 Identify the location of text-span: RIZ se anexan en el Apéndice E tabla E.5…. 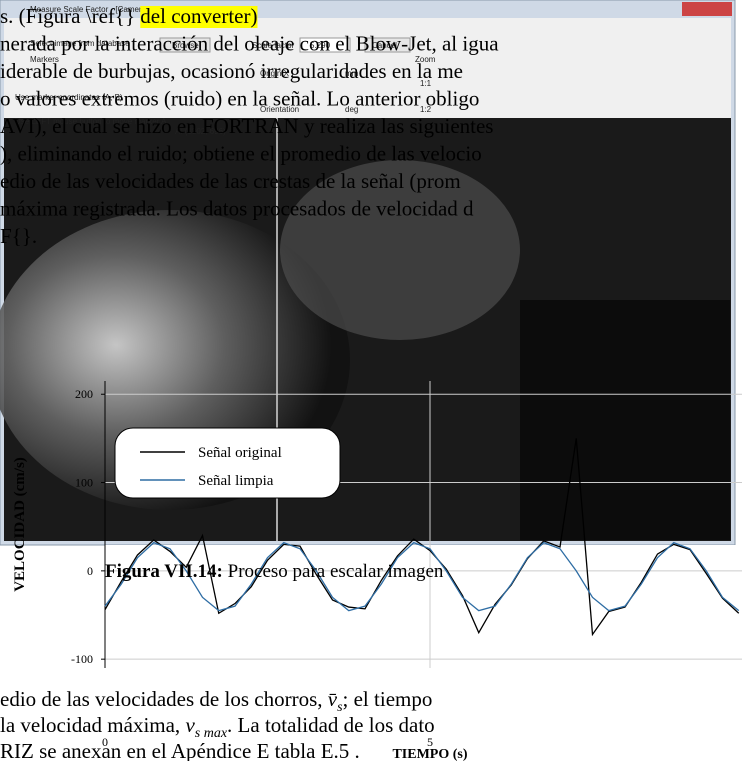
(180, 750).